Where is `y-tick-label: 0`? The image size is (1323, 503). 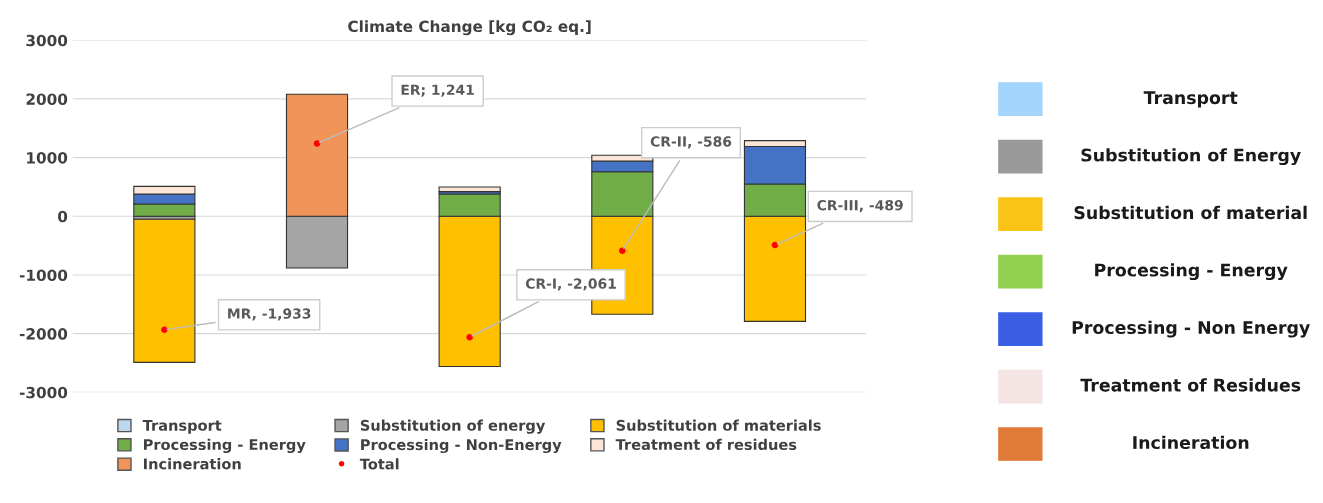 y-tick-label: 0 is located at coordinates (63, 216).